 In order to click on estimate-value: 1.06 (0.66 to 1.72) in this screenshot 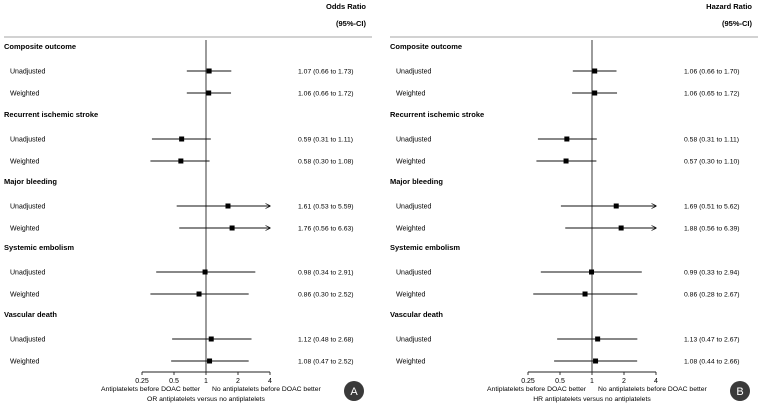, I will do `click(326, 94)`.